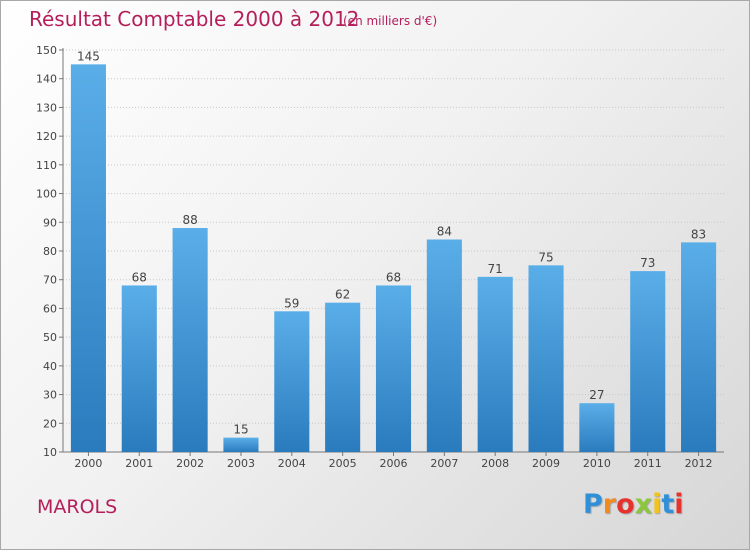  What do you see at coordinates (50, 280) in the screenshot?
I see `y-tick-label: 70` at bounding box center [50, 280].